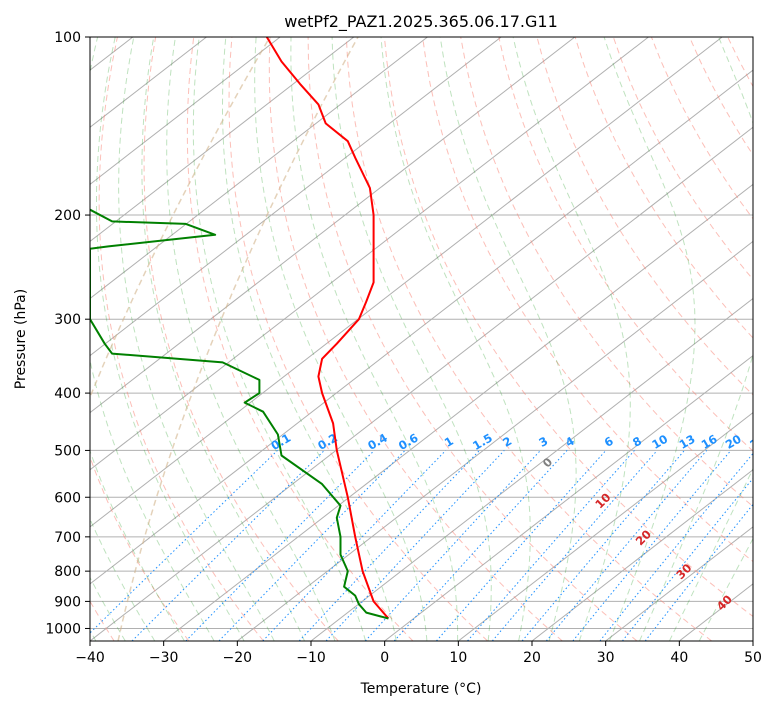 This screenshot has height=708, width=775. What do you see at coordinates (67, 38) in the screenshot?
I see `y-tick-label: 100` at bounding box center [67, 38].